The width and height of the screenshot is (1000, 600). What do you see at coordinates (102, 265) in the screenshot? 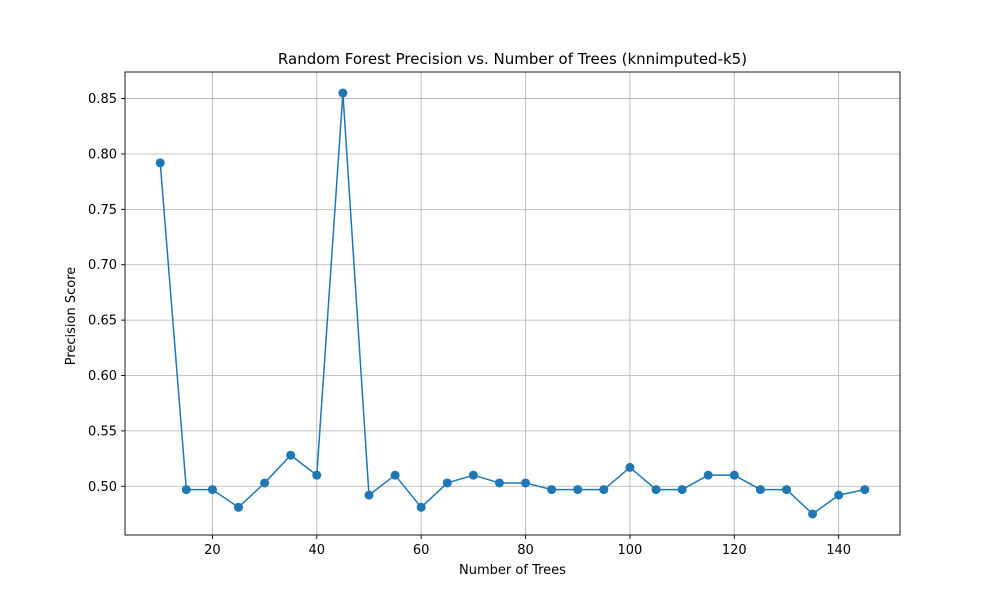
I see `y-tick-label: 0.70` at bounding box center [102, 265].